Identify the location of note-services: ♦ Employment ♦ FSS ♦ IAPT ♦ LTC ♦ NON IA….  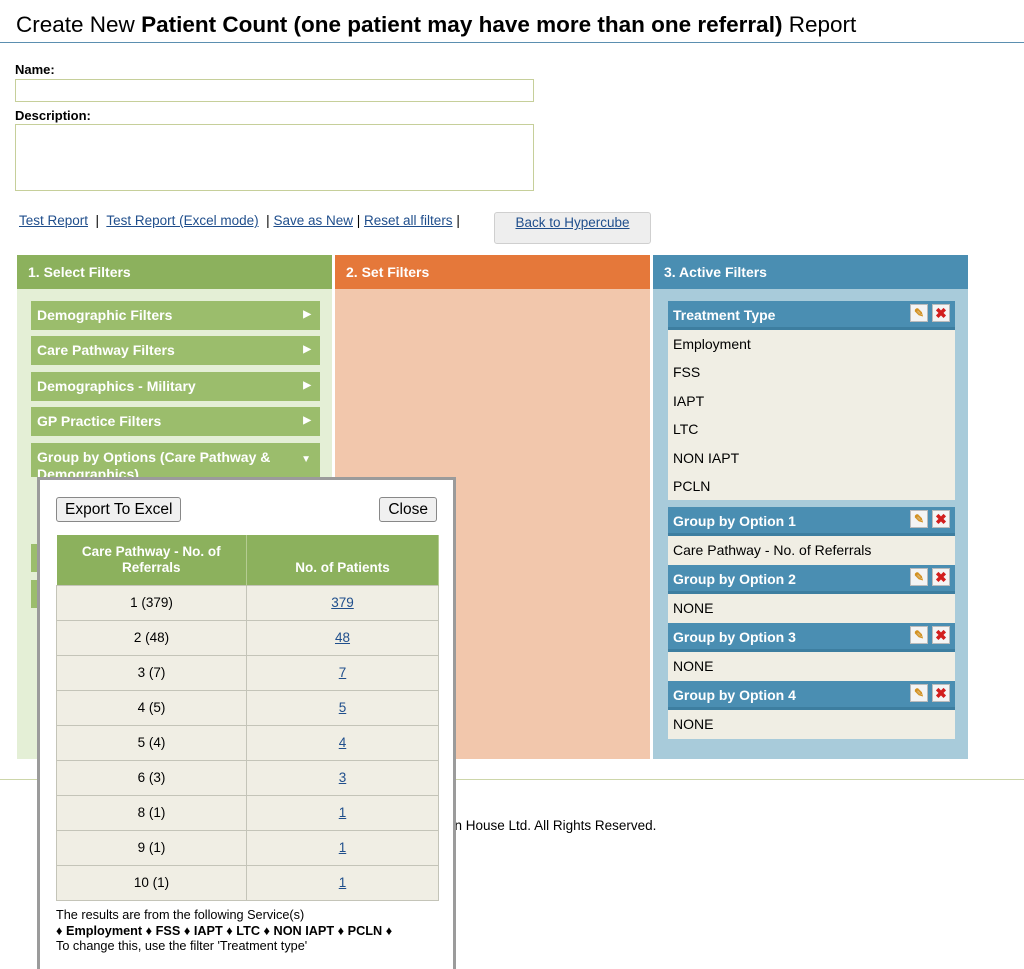
(224, 932).